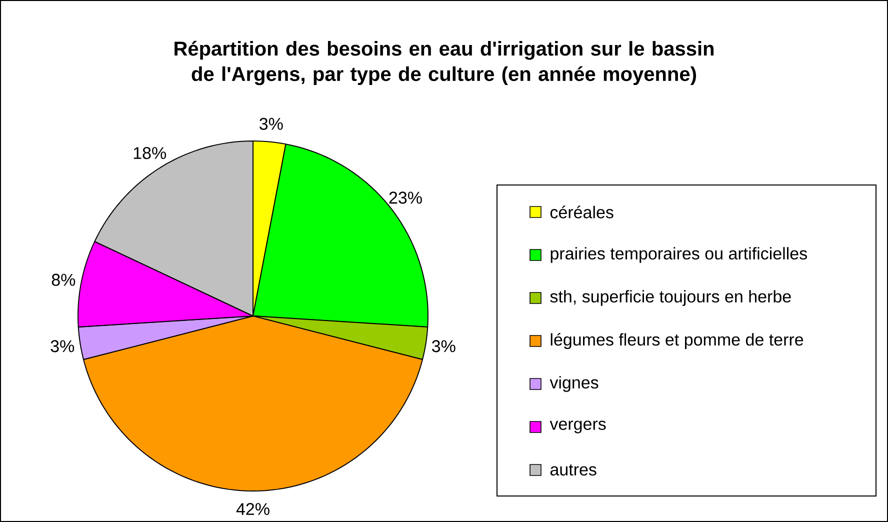 The height and width of the screenshot is (522, 888). I want to click on data-label: 8%, so click(64, 280).